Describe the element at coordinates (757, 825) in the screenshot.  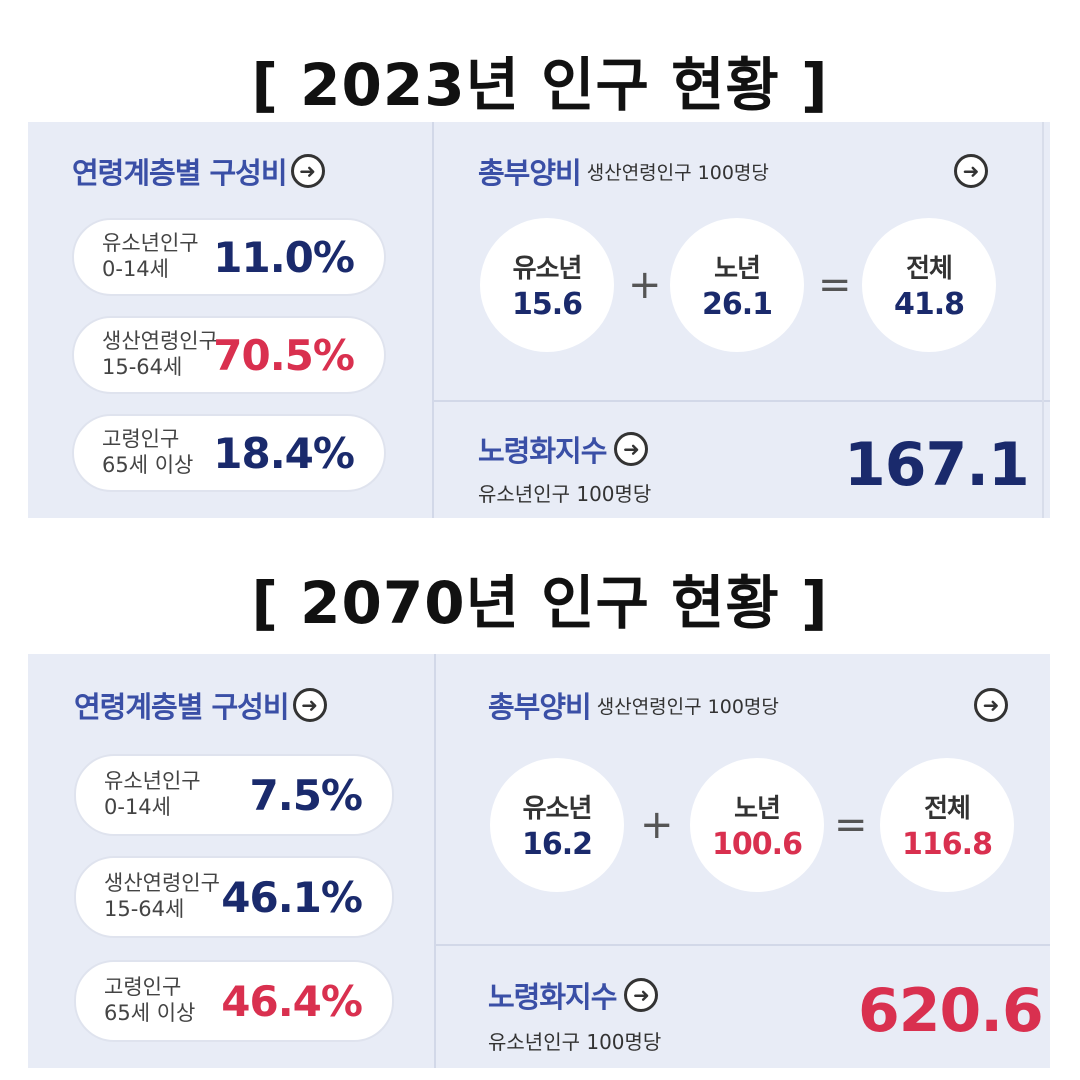
I see `circle-elderly: 노년 100.6` at that location.